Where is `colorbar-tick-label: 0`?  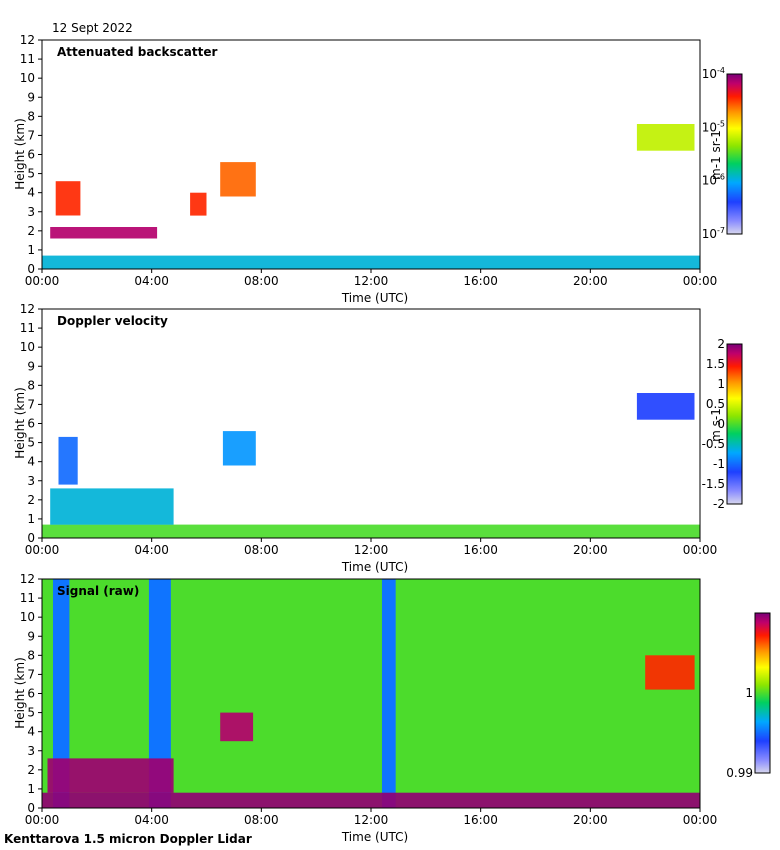 colorbar-tick-label: 0 is located at coordinates (721, 424).